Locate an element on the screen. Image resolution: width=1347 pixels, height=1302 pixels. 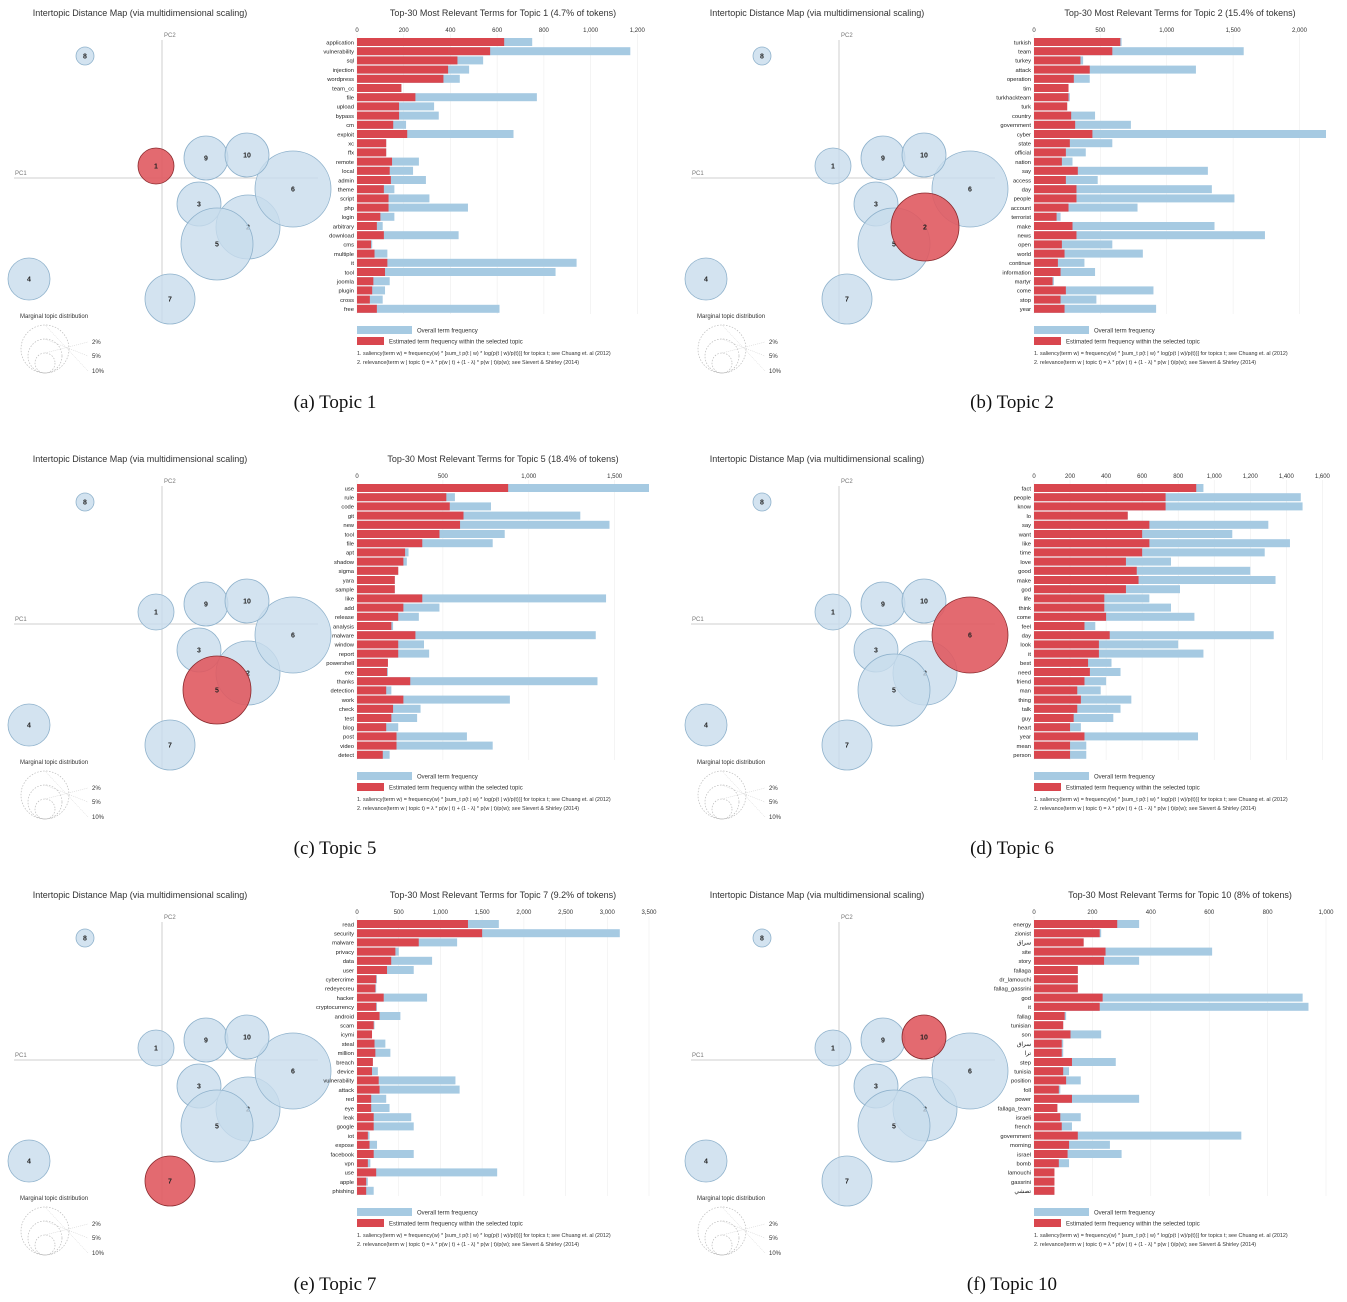
estimated-bar-step is located at coordinates (1053, 1062).